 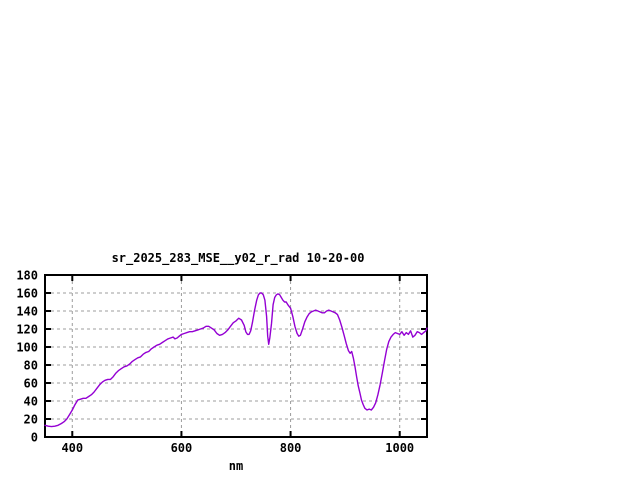 I want to click on x-tick-labels: 400 600 800 1000, so click(x=237, y=448).